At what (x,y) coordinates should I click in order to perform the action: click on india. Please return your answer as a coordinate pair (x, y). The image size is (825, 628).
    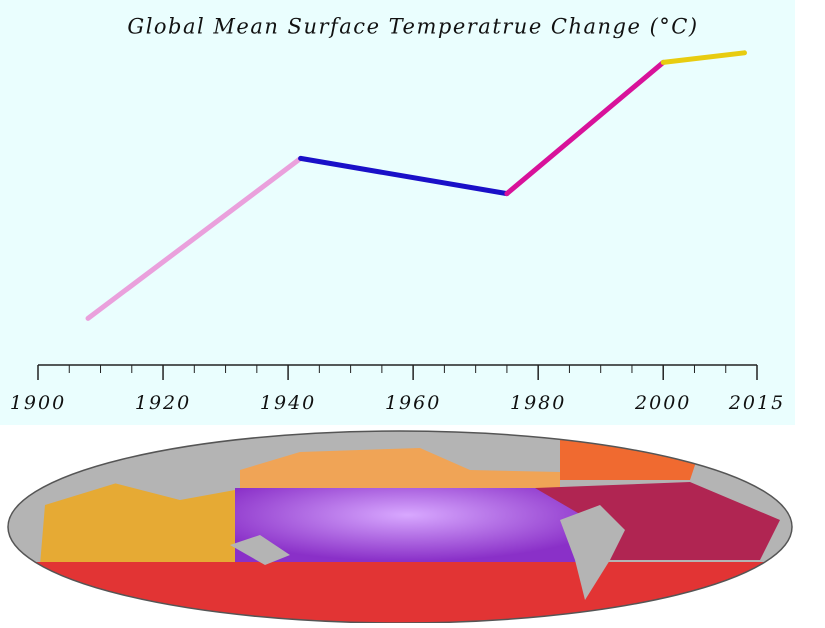
    Looking at the image, I should click on (155, 485).